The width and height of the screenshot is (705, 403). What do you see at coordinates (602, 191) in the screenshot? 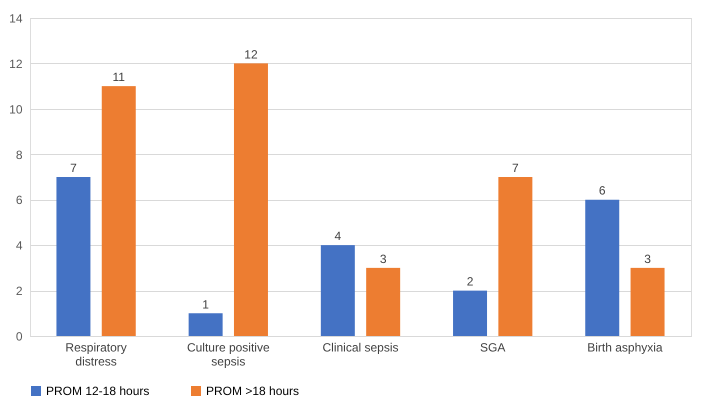
I see `data-label: 6` at bounding box center [602, 191].